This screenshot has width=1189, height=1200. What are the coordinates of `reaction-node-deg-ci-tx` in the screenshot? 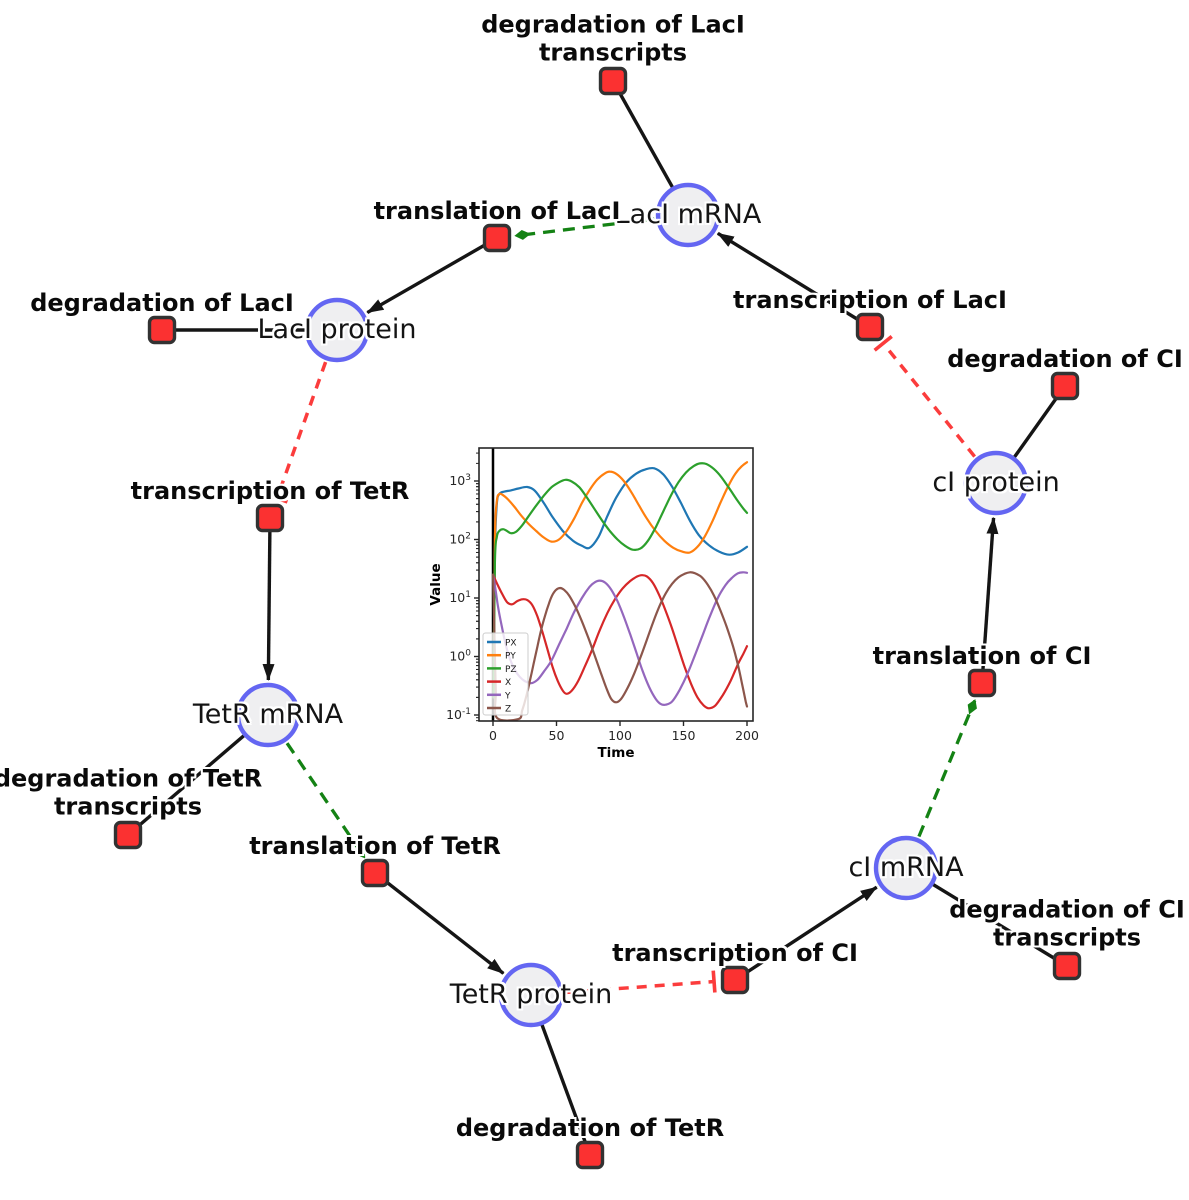 It's located at (1067, 966).